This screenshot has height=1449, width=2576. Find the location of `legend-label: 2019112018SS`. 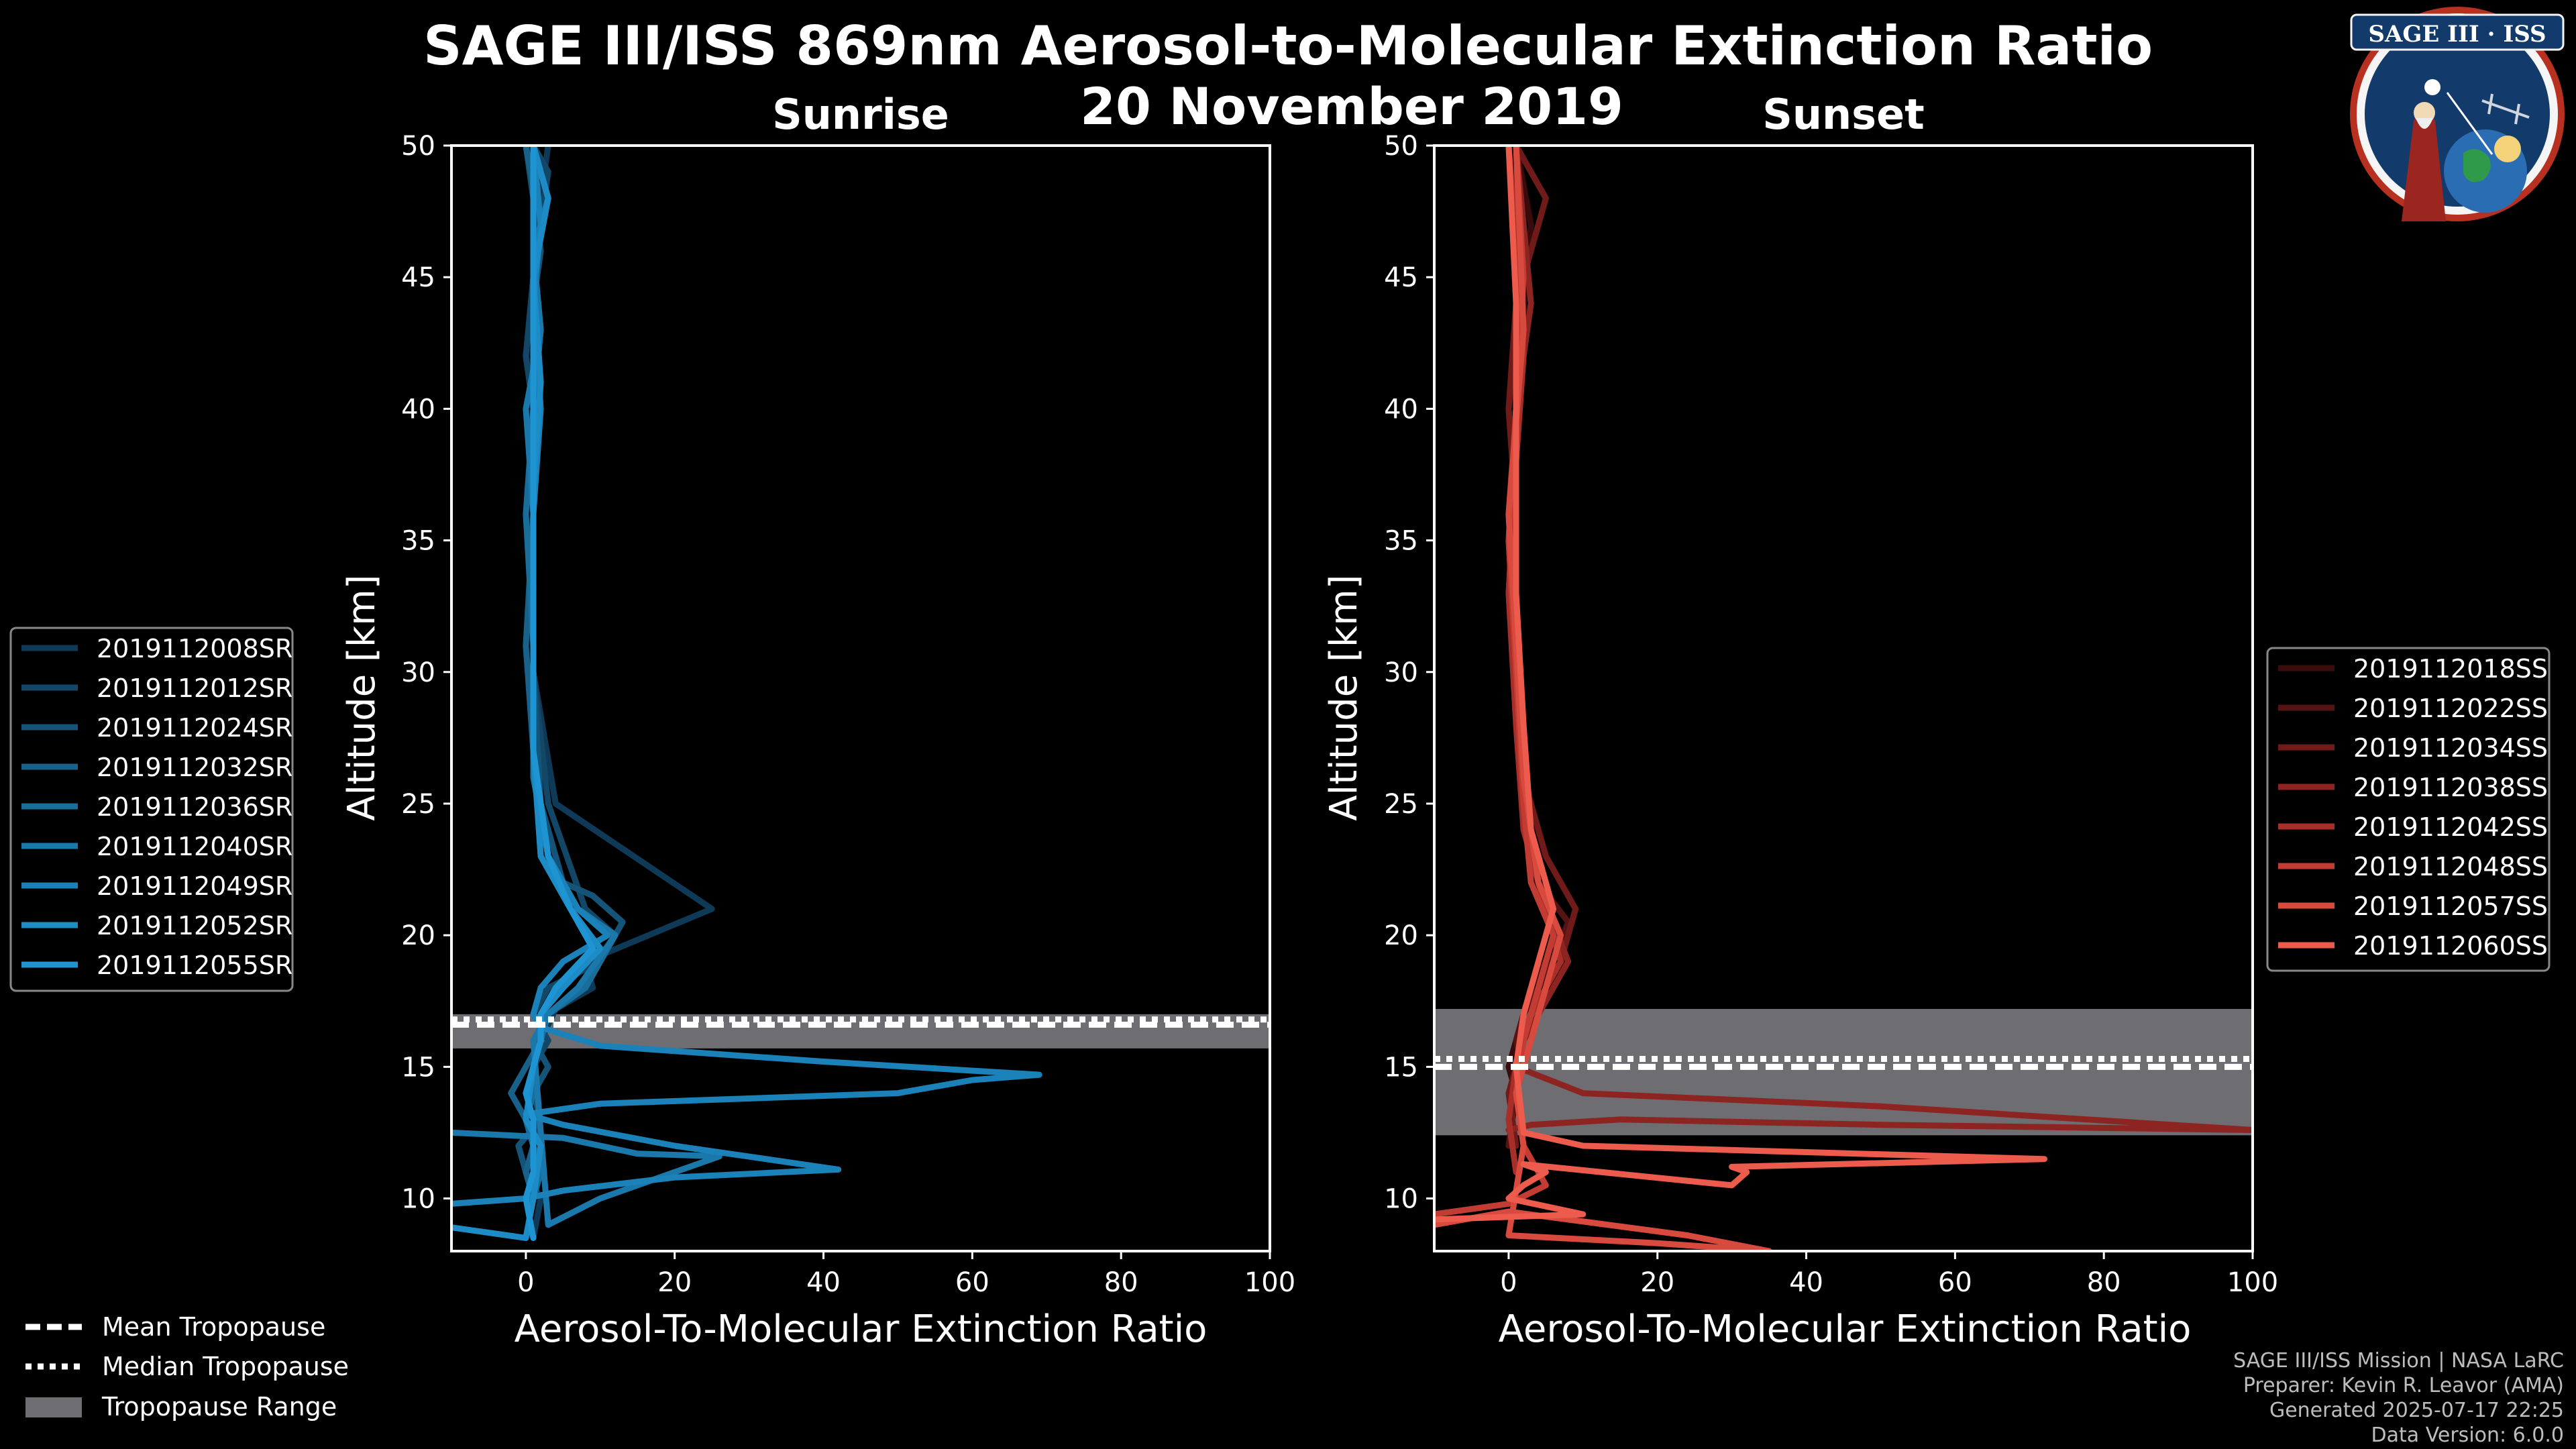

legend-label: 2019112018SS is located at coordinates (2450, 669).